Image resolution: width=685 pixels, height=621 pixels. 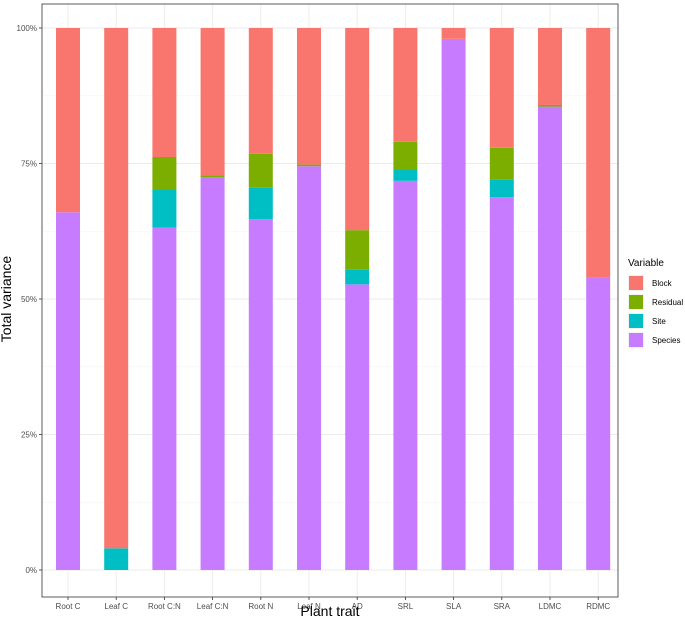 I want to click on y-tick-label: 75%, so click(x=29, y=164).